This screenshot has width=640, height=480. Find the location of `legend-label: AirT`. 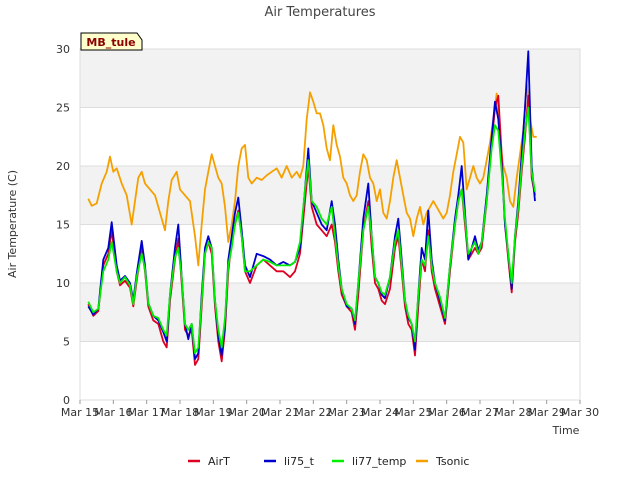

legend-label: AirT is located at coordinates (219, 461).